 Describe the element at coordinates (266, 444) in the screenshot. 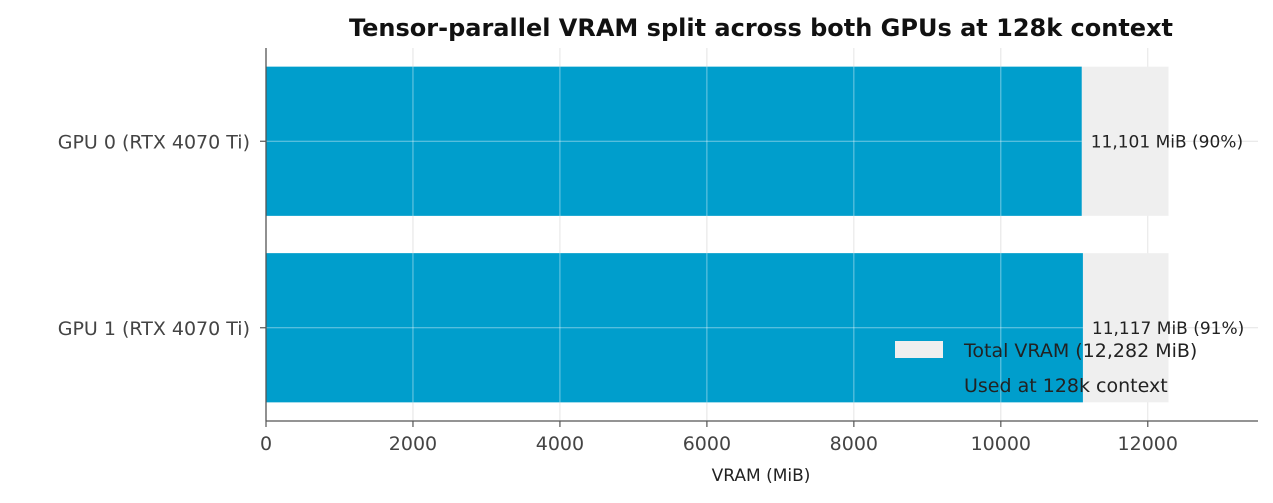

I see `x-tick-label: 0` at that location.